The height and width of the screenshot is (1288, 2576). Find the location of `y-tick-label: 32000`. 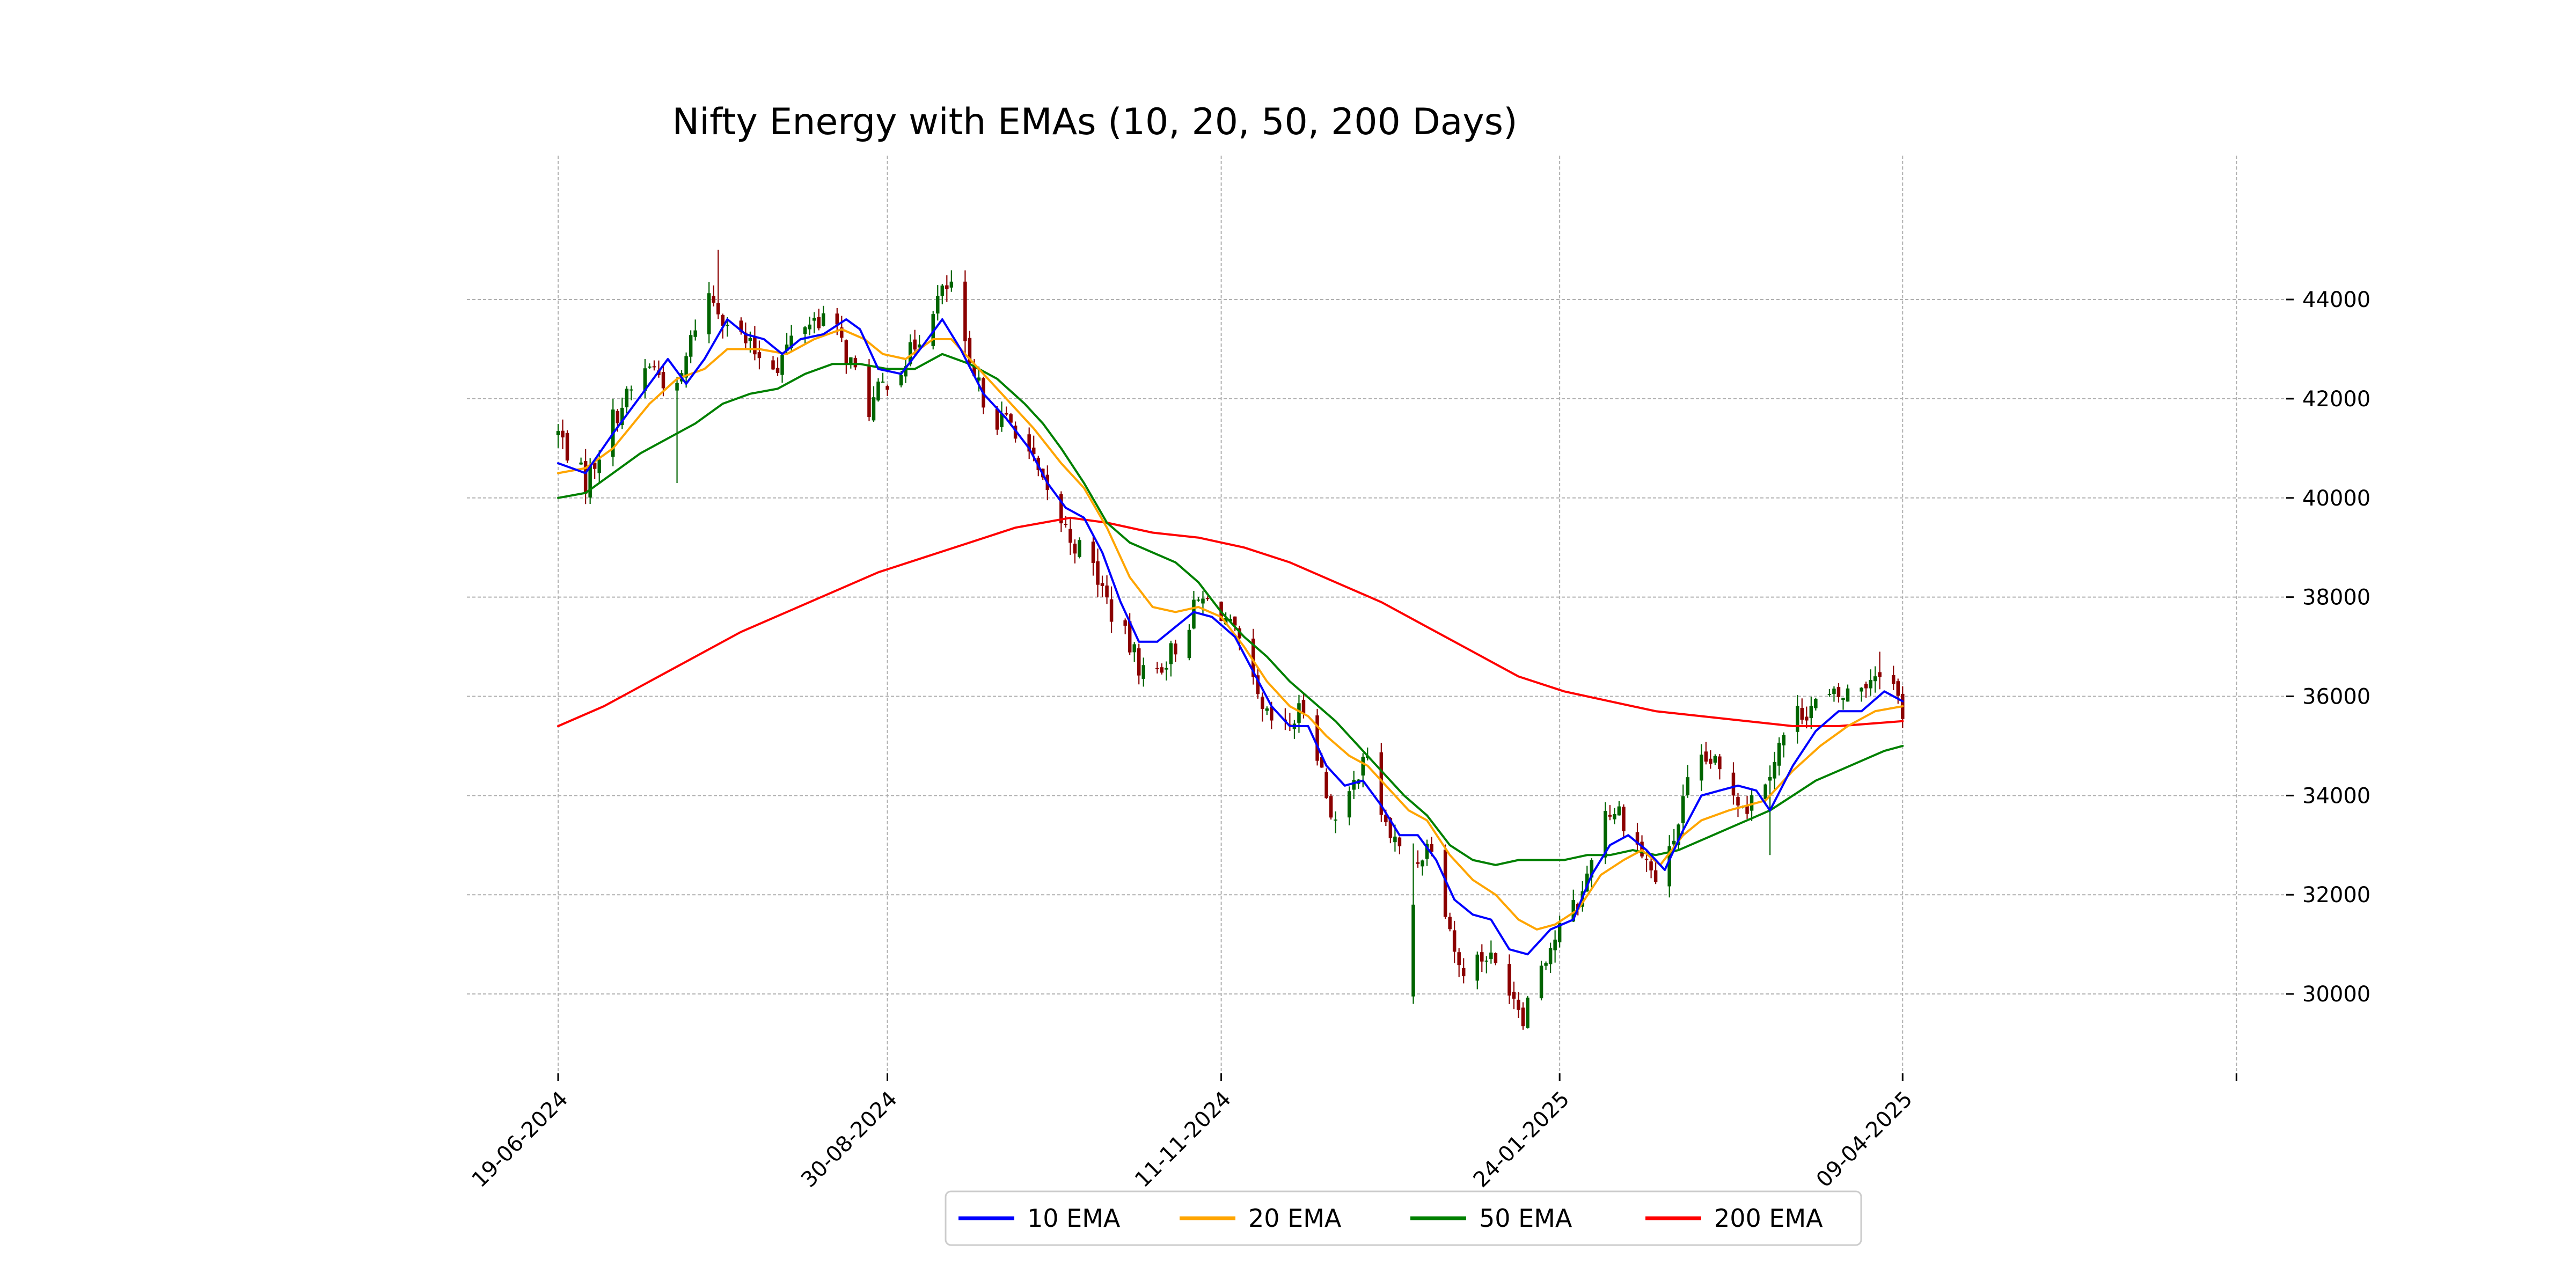

y-tick-label: 32000 is located at coordinates (2336, 895).